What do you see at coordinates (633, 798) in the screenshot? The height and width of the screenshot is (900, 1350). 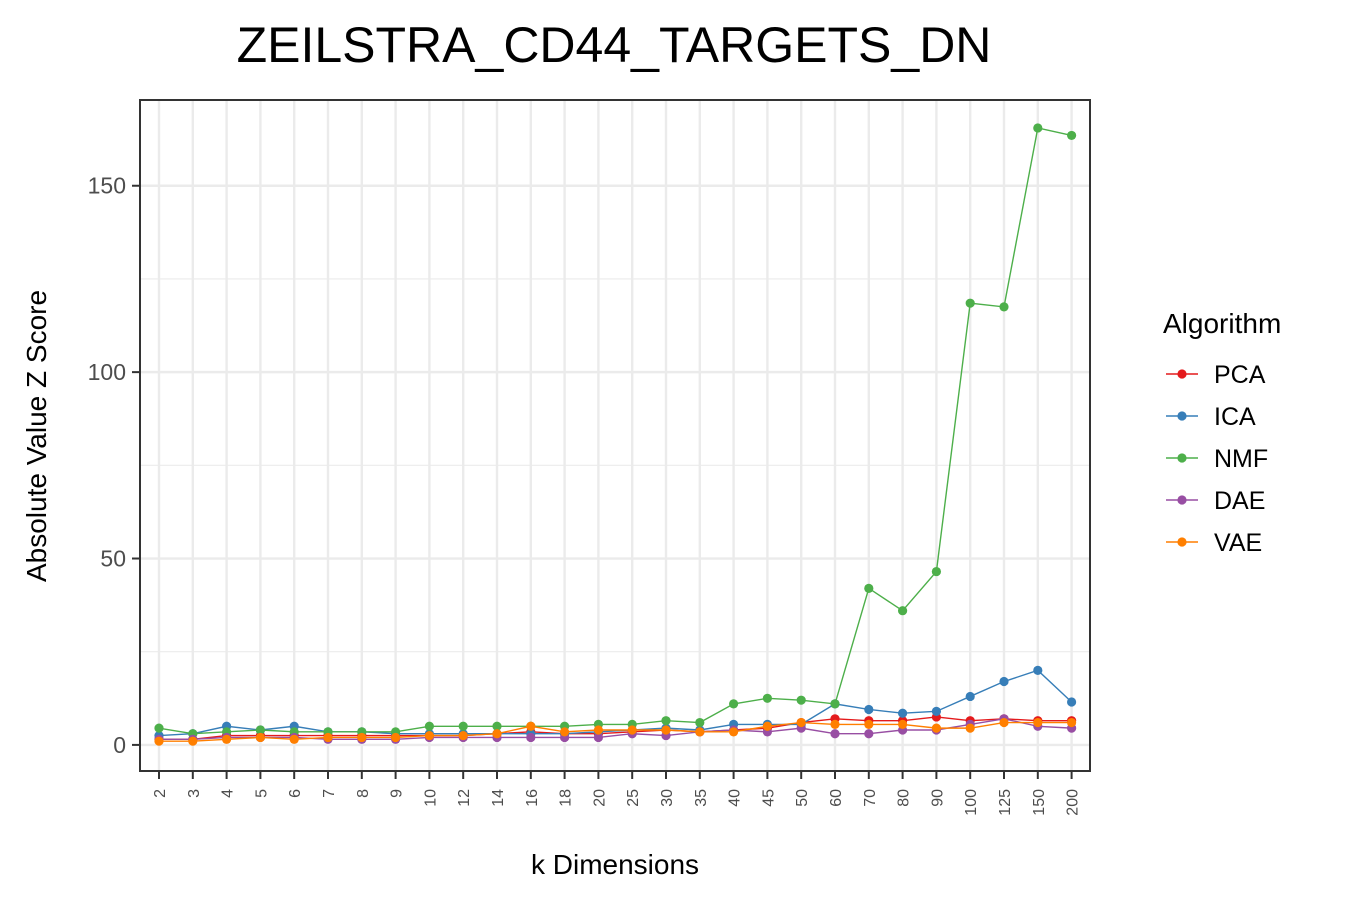 I see `x-tick-label: 25` at bounding box center [633, 798].